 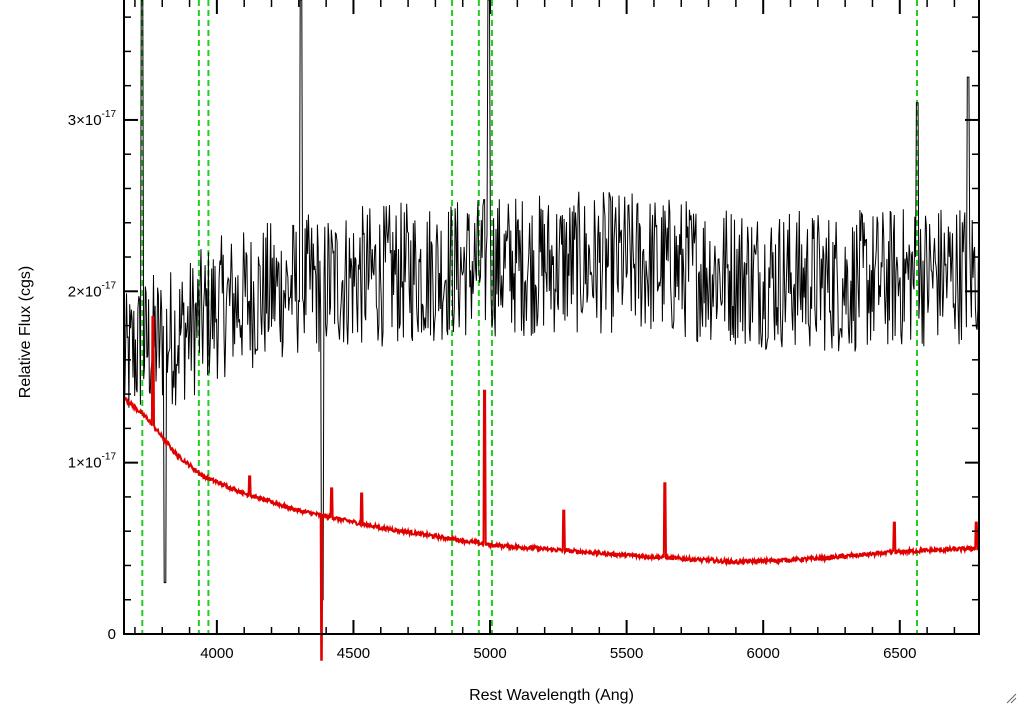 What do you see at coordinates (489, 653) in the screenshot?
I see `x-tick-label: 5000` at bounding box center [489, 653].